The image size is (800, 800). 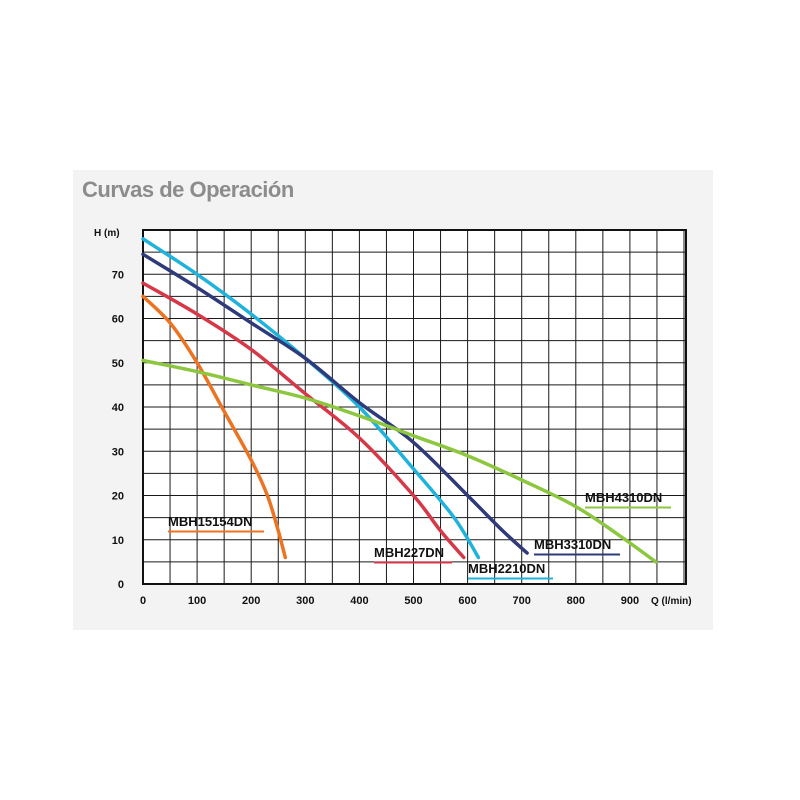 I want to click on x-tick-label: 100, so click(x=197, y=601).